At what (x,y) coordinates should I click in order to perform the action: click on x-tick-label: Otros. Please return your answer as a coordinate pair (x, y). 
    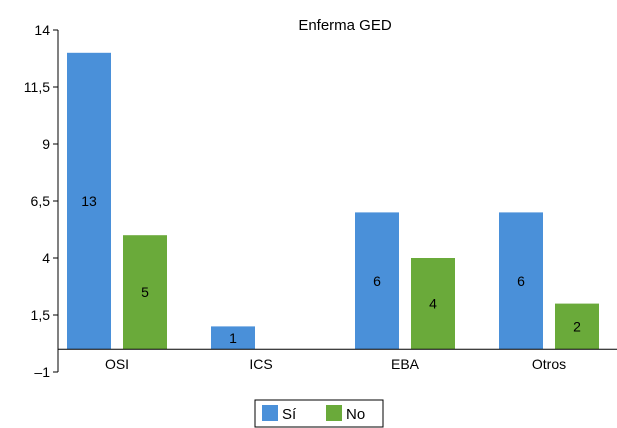
    Looking at the image, I should click on (549, 364).